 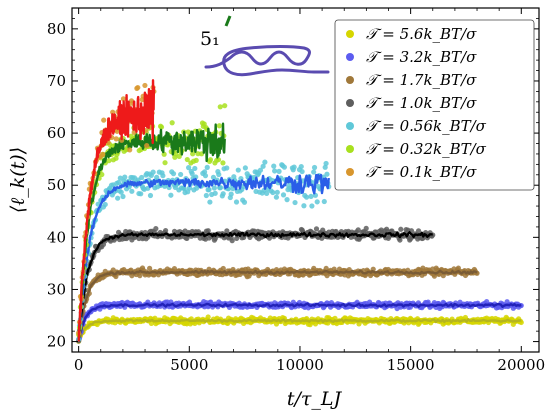 What do you see at coordinates (426, 149) in the screenshot?
I see `legend-label-6: 𝒯 = 0.32k_BT/σ` at bounding box center [426, 149].